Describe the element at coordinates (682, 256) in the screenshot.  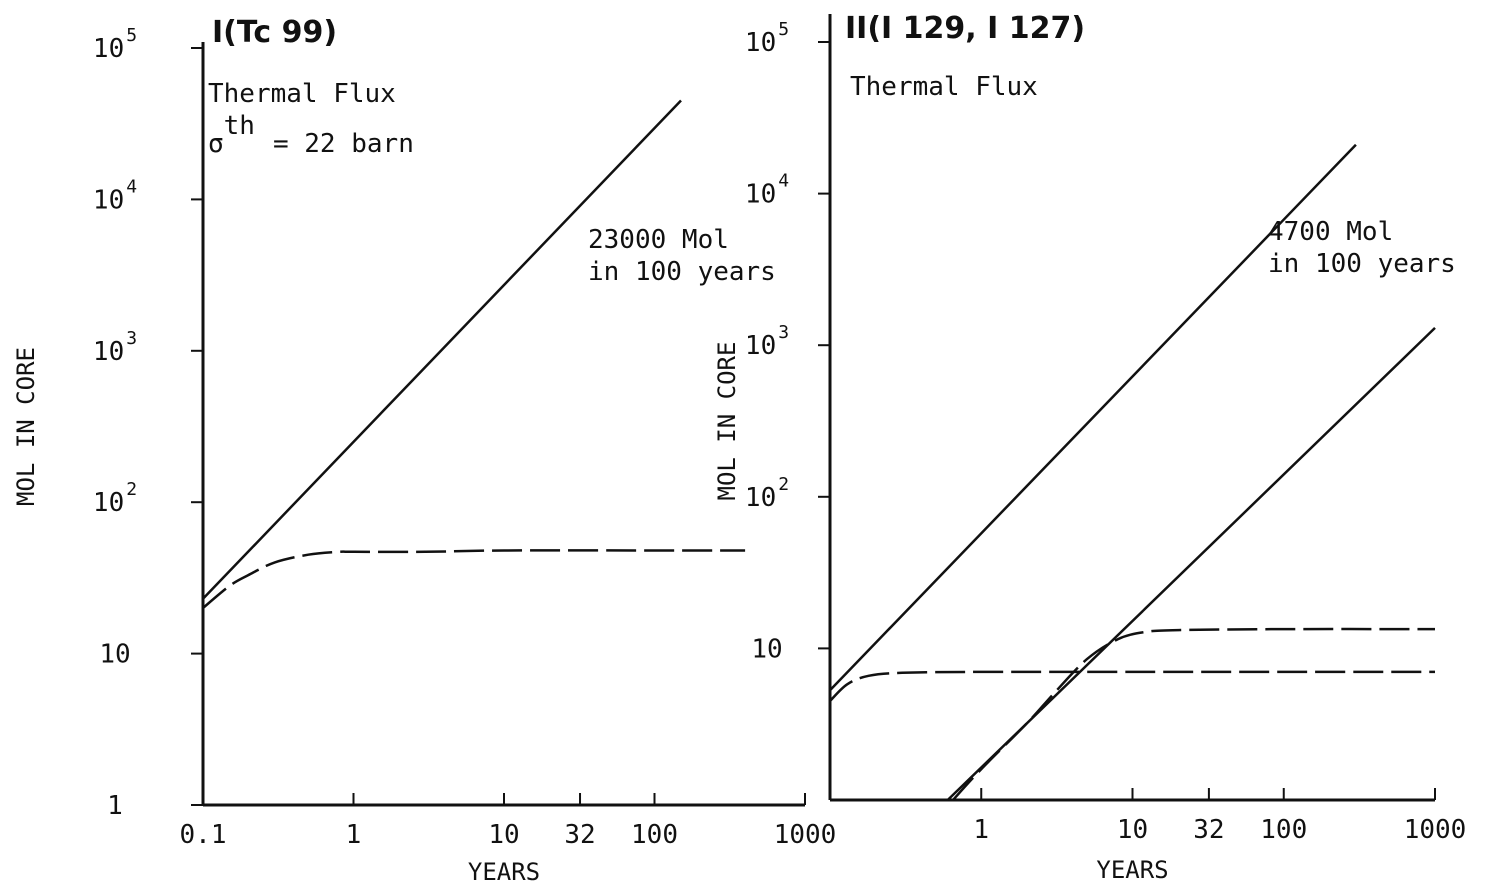
I see `annotation-amount: 23000 Mol in 100 years` at that location.